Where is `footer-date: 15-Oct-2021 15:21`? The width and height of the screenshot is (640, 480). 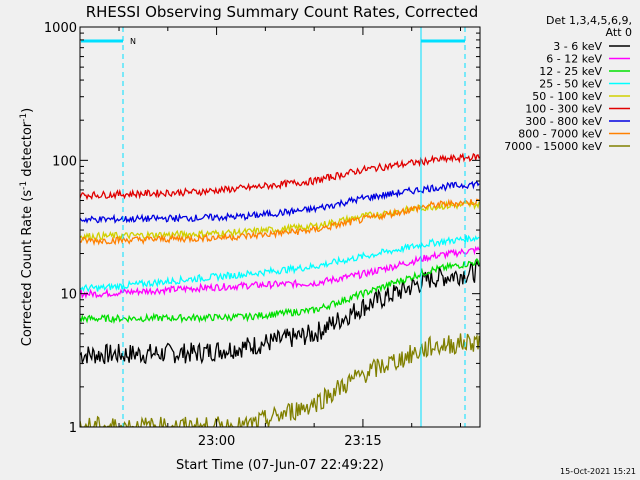 footer-date: 15-Oct-2021 15:21 is located at coordinates (598, 471).